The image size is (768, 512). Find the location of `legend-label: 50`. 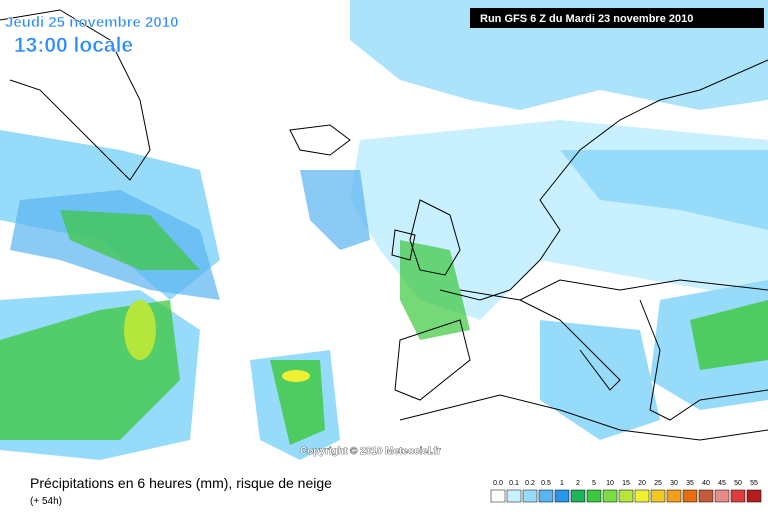

legend-label: 50 is located at coordinates (738, 483).